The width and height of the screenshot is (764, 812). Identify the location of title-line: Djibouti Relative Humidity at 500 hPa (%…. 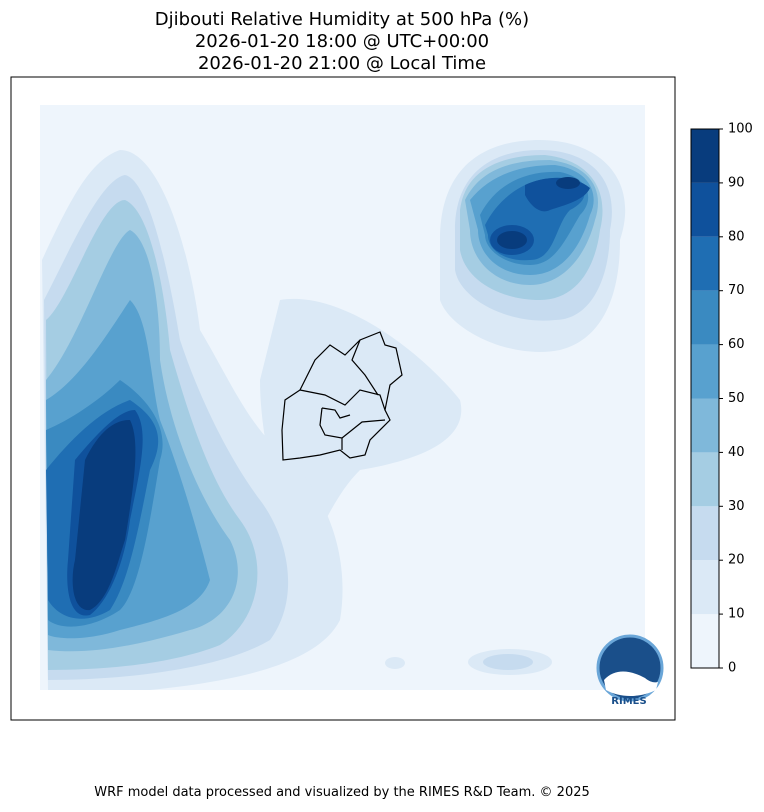
(342, 19).